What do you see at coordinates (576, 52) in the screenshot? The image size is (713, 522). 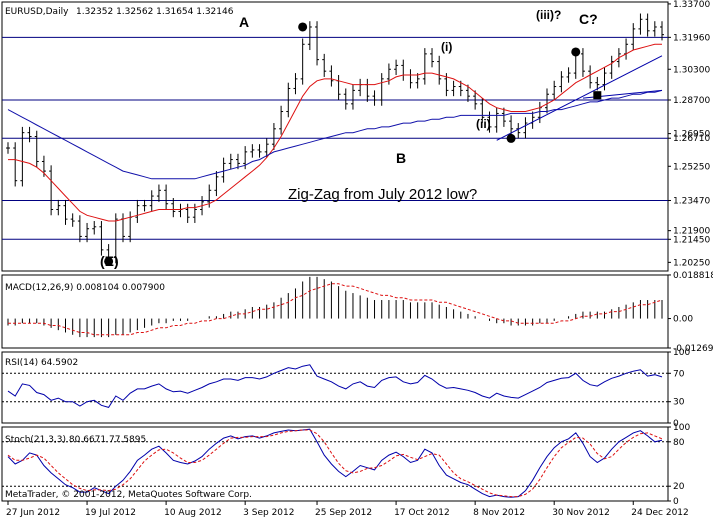 I see `wave-i-marker` at bounding box center [576, 52].